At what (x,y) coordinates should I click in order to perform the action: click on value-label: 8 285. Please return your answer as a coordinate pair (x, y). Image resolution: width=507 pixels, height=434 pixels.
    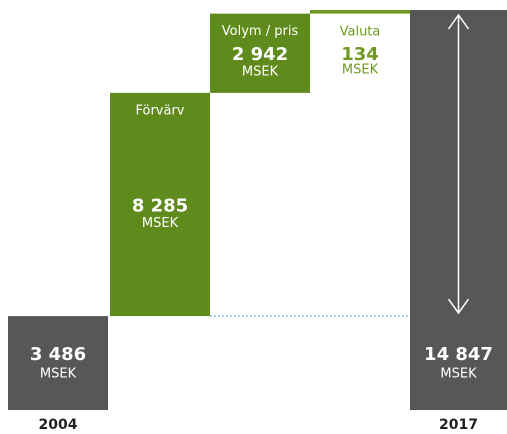
    Looking at the image, I should click on (160, 205).